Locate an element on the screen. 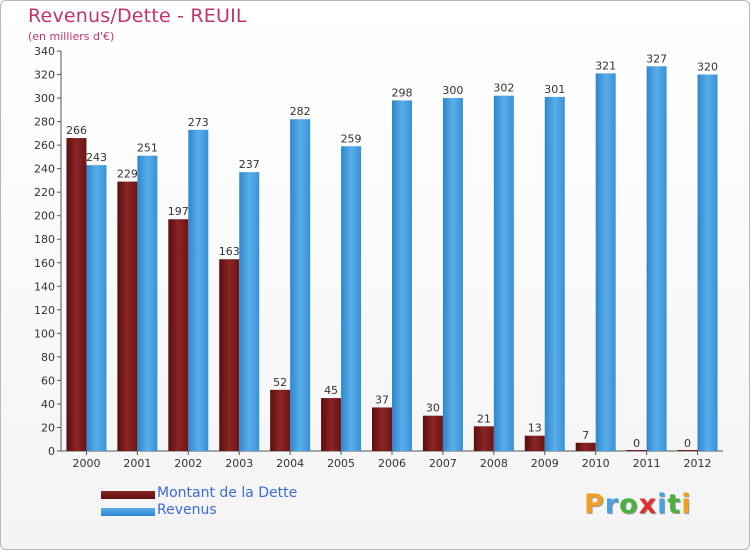  y-tick-label: 20 is located at coordinates (48, 427).